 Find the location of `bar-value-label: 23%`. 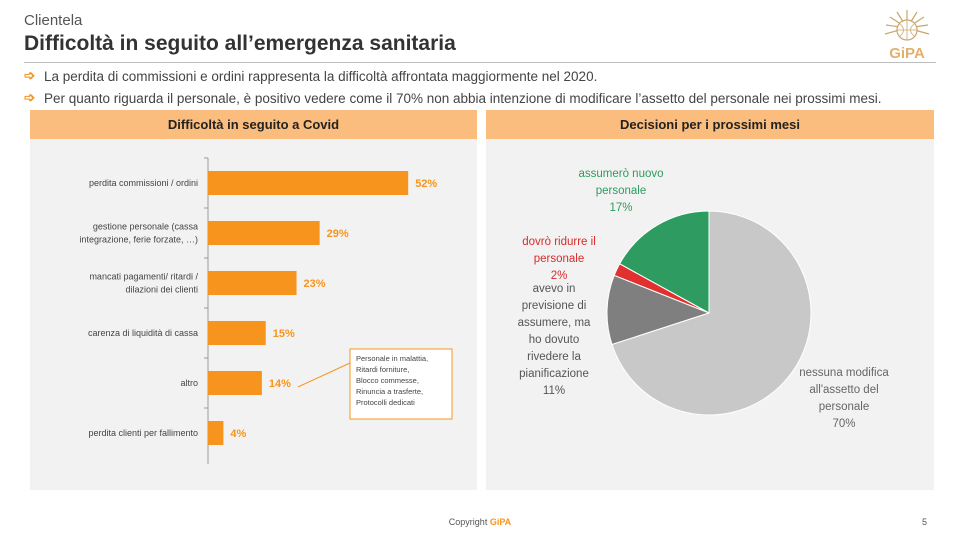

bar-value-label: 23% is located at coordinates (315, 284).